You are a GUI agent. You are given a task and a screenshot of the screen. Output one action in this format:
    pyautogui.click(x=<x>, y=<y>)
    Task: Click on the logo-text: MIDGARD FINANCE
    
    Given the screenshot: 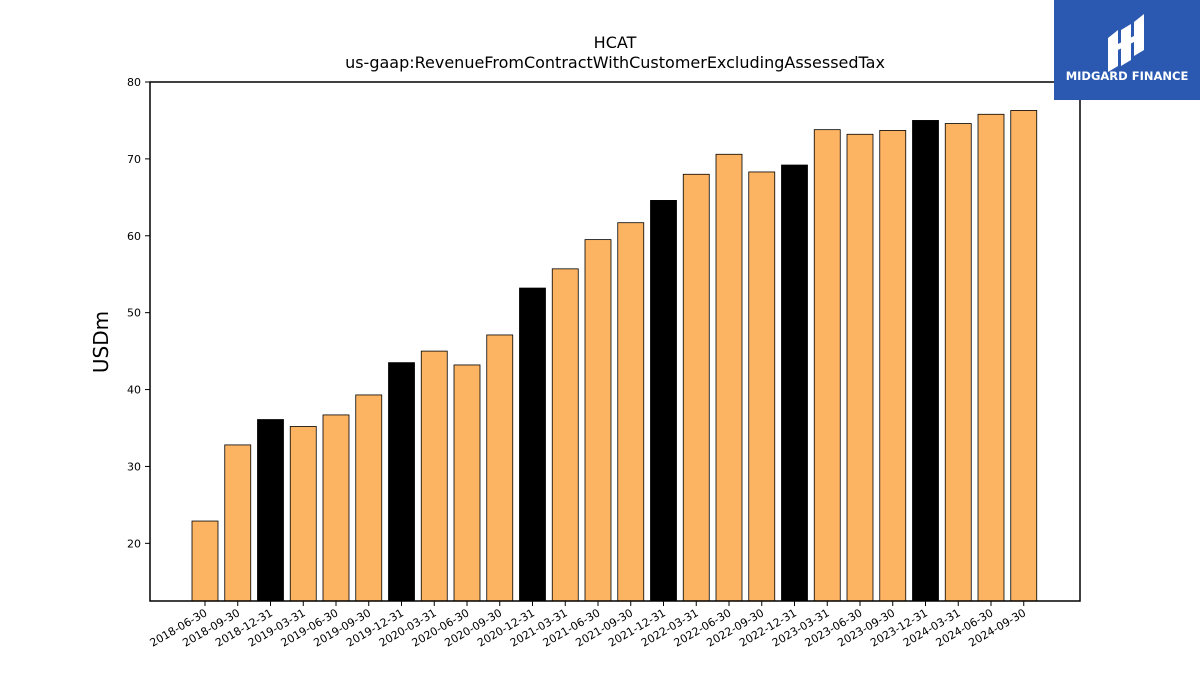 What is the action you would take?
    pyautogui.click(x=1127, y=76)
    